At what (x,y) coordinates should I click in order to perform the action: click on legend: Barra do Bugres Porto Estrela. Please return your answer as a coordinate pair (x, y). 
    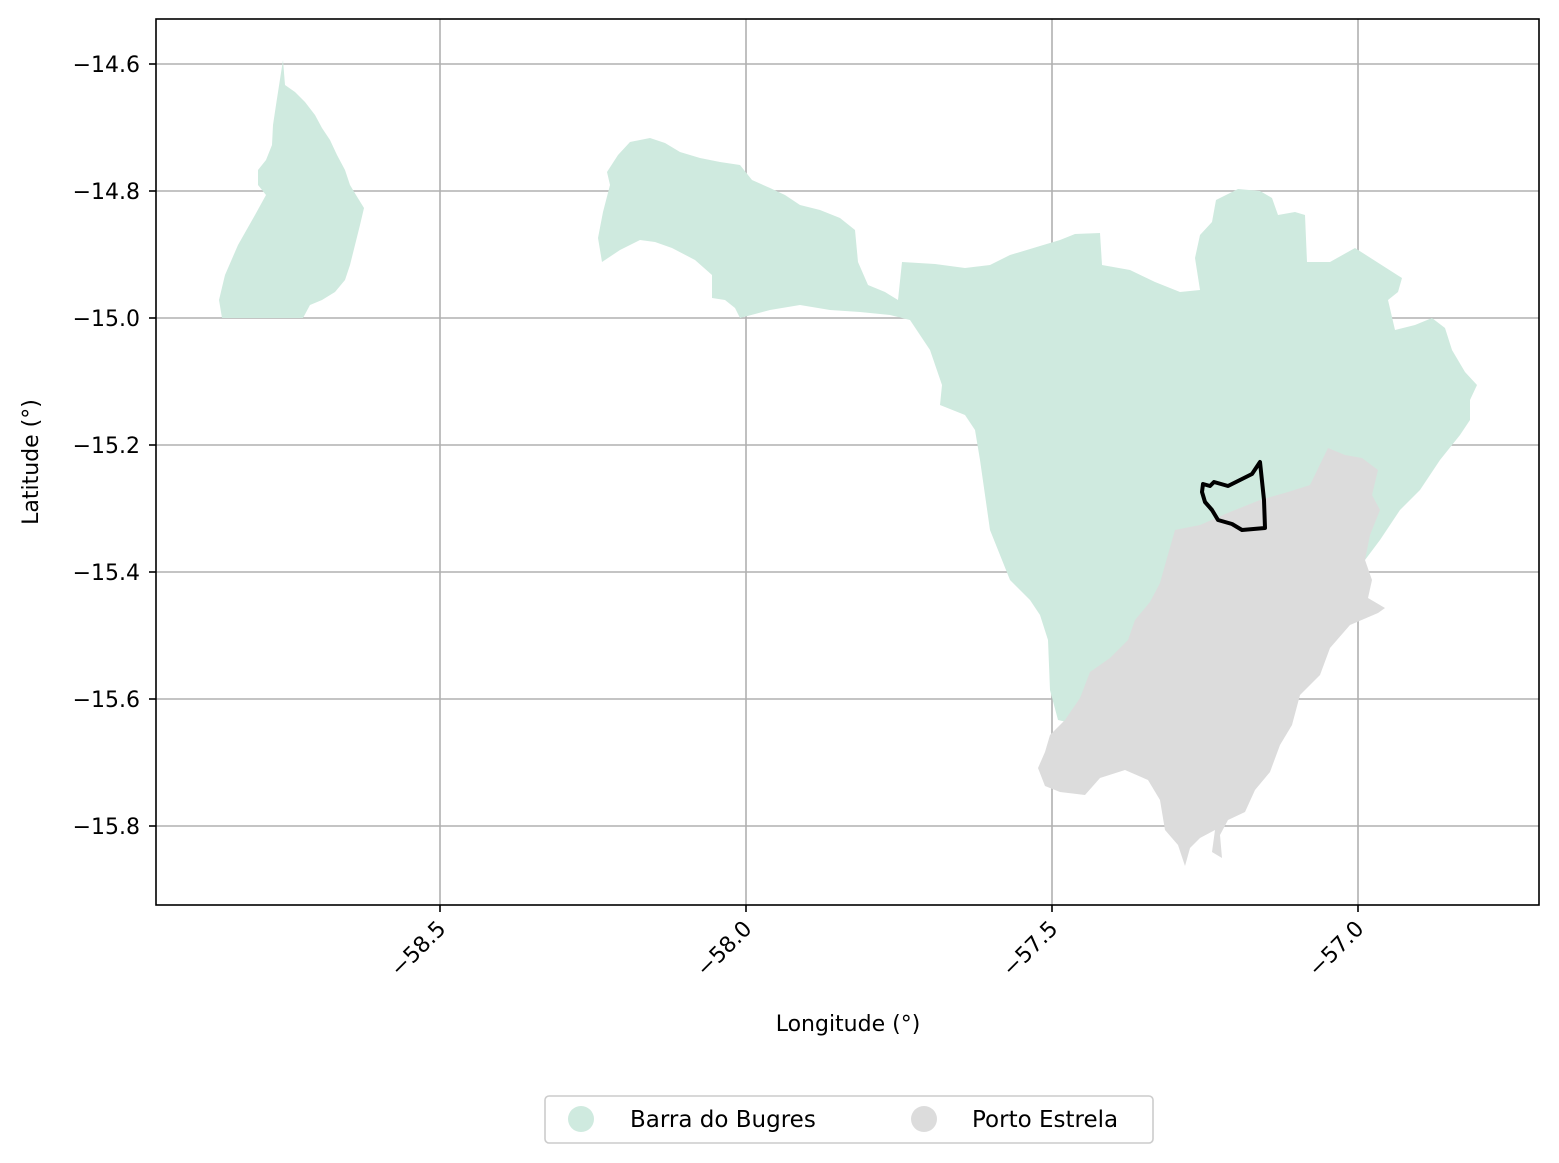
    Looking at the image, I should click on (849, 1119).